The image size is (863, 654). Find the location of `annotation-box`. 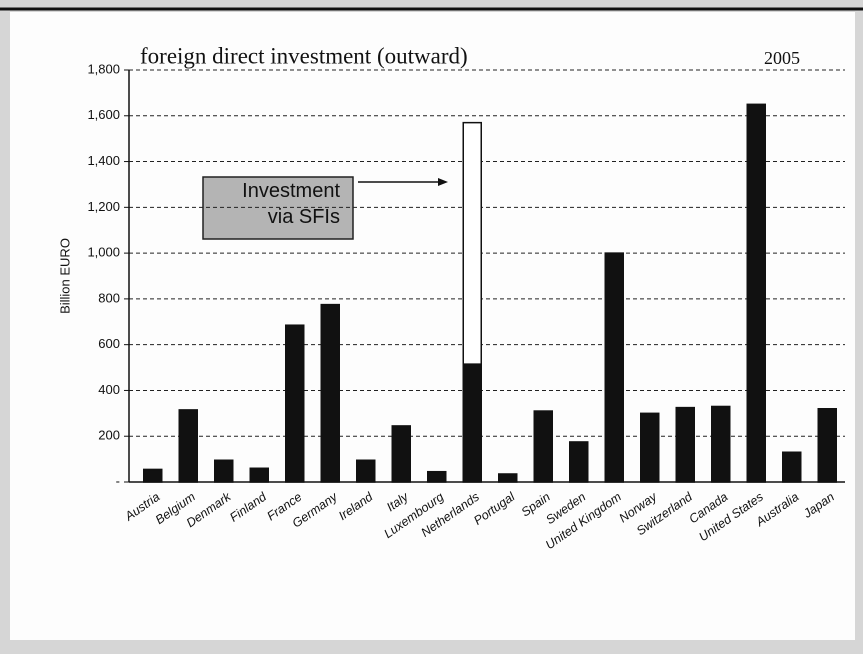

annotation-box is located at coordinates (278, 208).